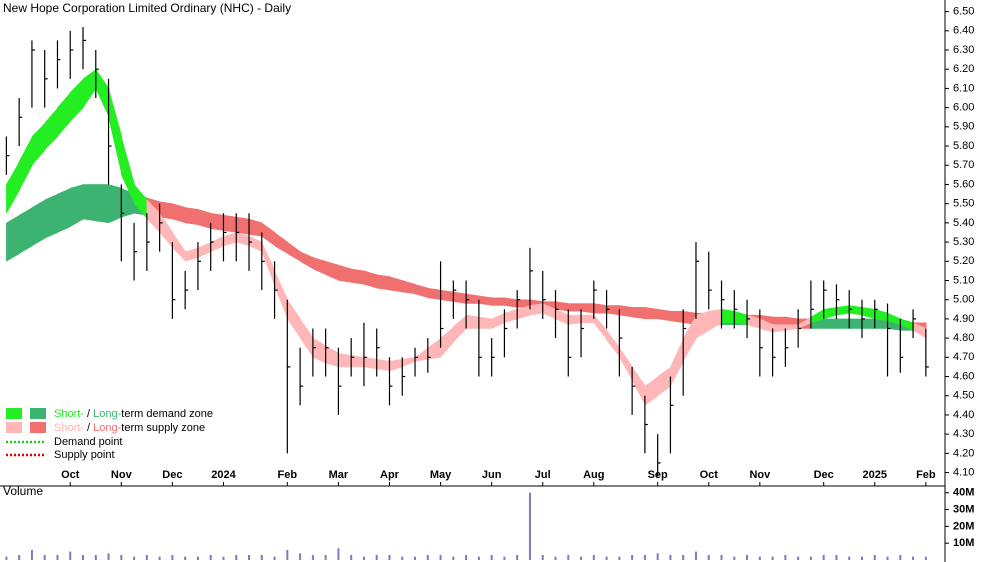 This screenshot has height=562, width=1000. I want to click on legend-text: Demand point, so click(88, 442).